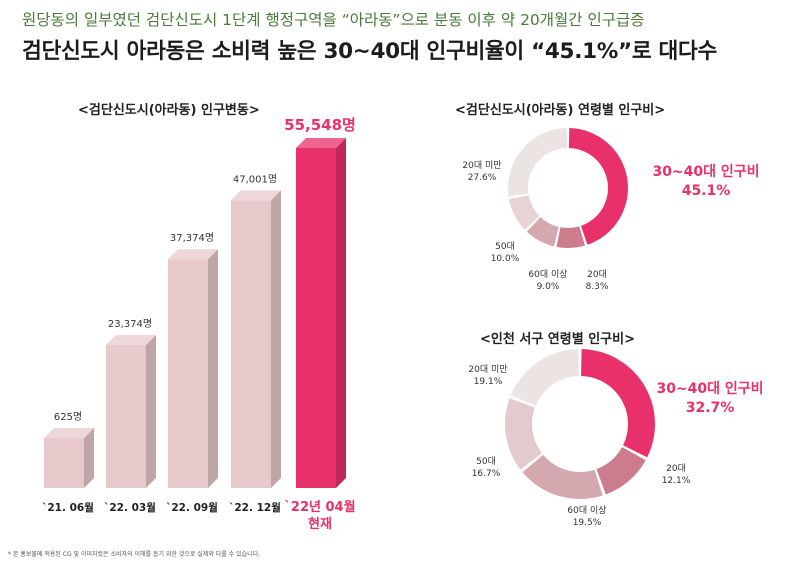 Image resolution: width=800 pixels, height=563 pixels. I want to click on donut-main-value: 45.1%, so click(706, 191).